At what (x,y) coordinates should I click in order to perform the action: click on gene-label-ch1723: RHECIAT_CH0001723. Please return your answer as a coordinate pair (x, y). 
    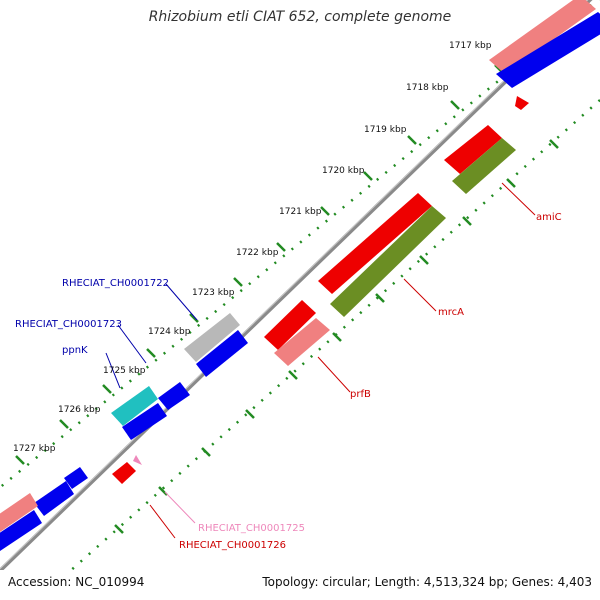
    Looking at the image, I should click on (68, 324).